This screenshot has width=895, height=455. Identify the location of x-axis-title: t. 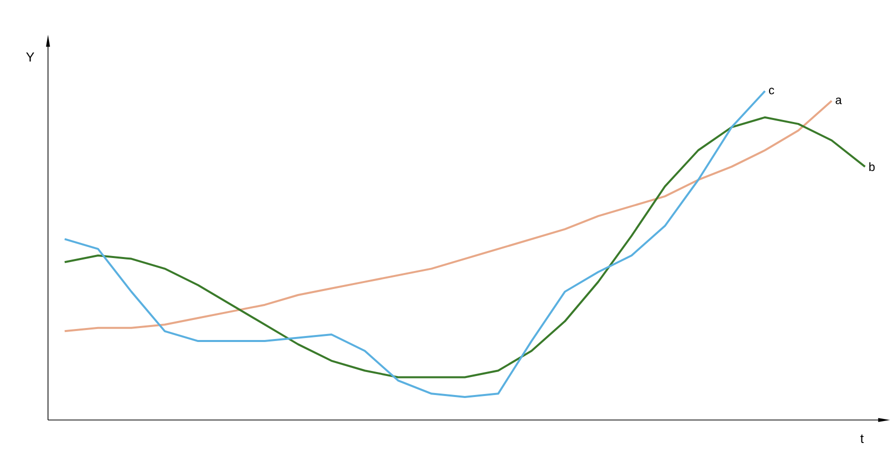
(862, 438).